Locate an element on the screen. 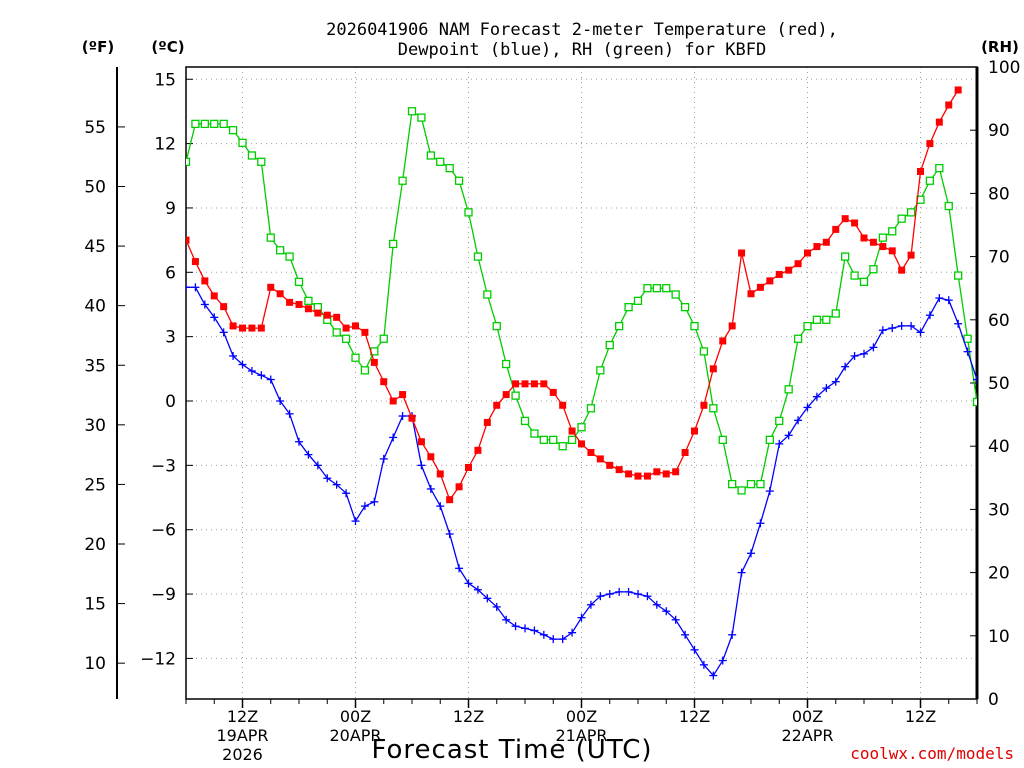 The image size is (1024, 768). x-tick-label: 2026 is located at coordinates (242, 754).